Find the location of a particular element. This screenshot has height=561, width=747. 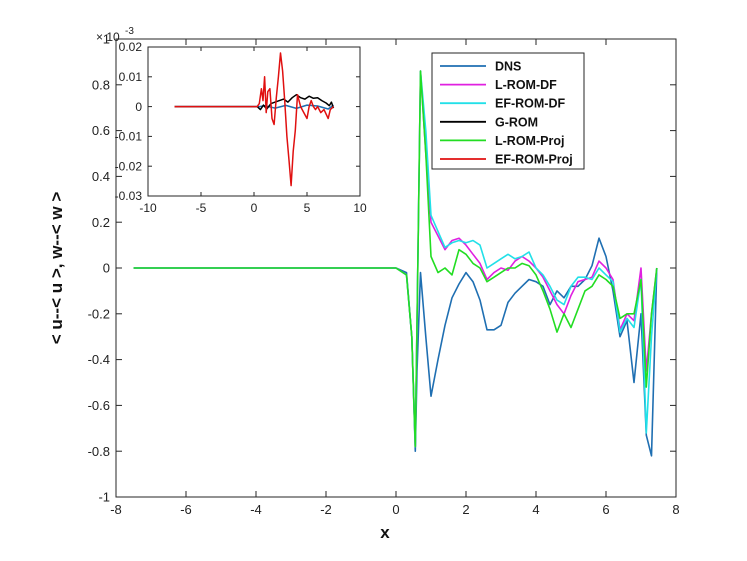

main-y-tick-label: -1 is located at coordinates (104, 497).